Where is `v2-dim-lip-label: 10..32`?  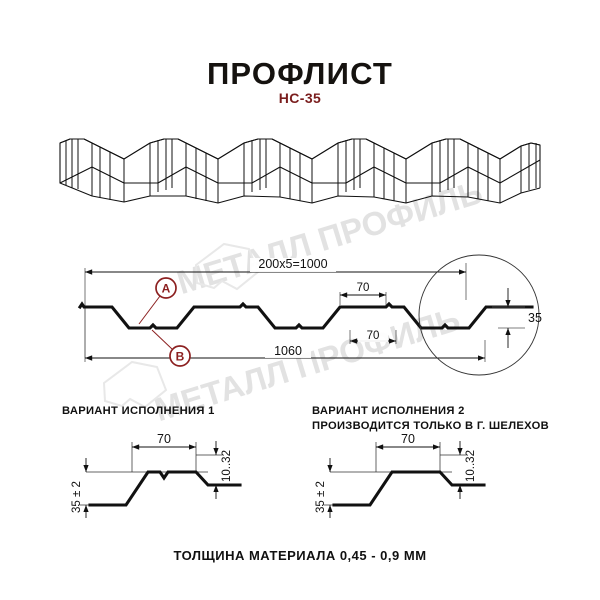
v2-dim-lip-label: 10..32 is located at coordinates (471, 466).